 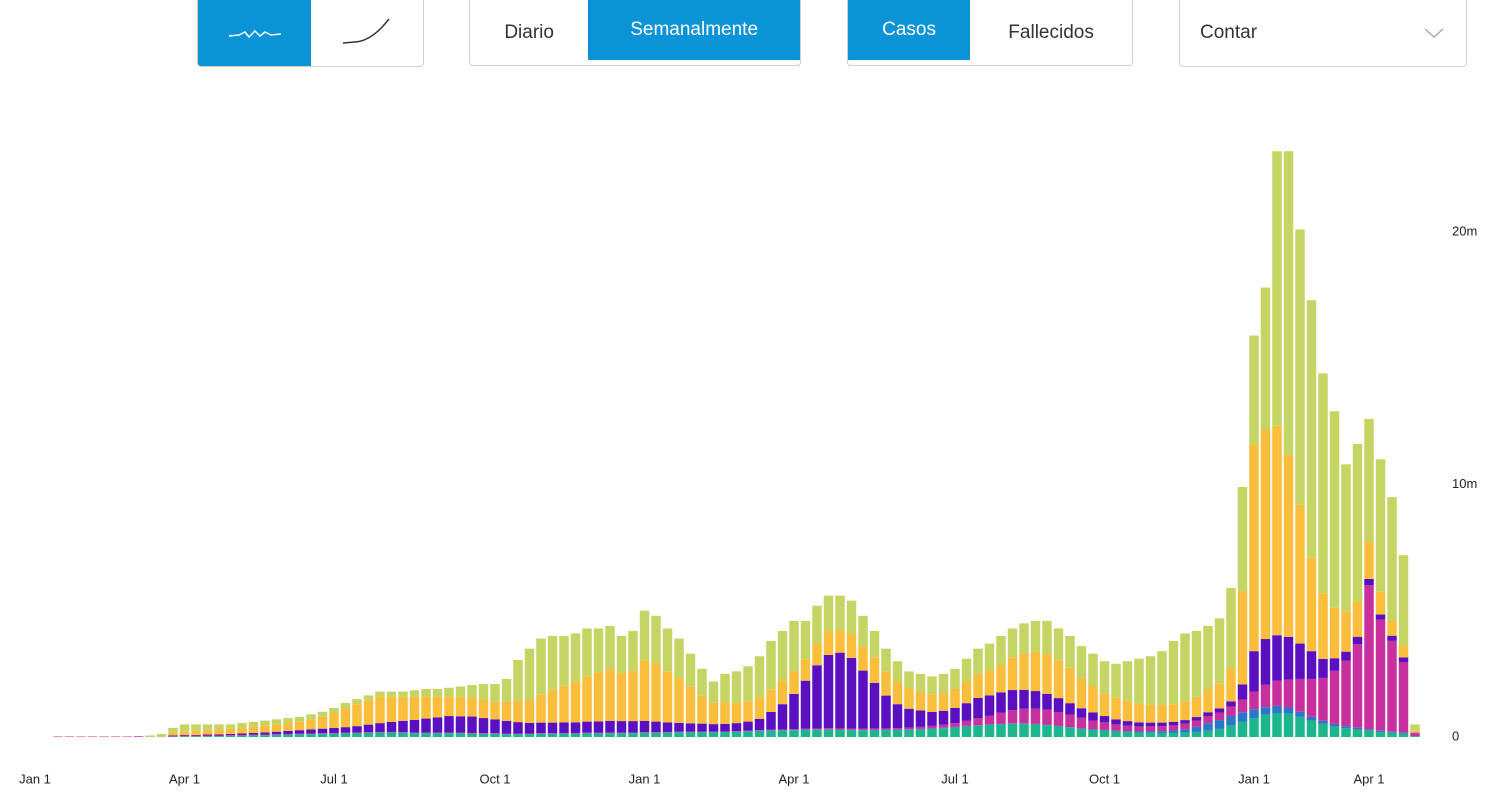 I want to click on daily-button: Diario, so click(x=529, y=32).